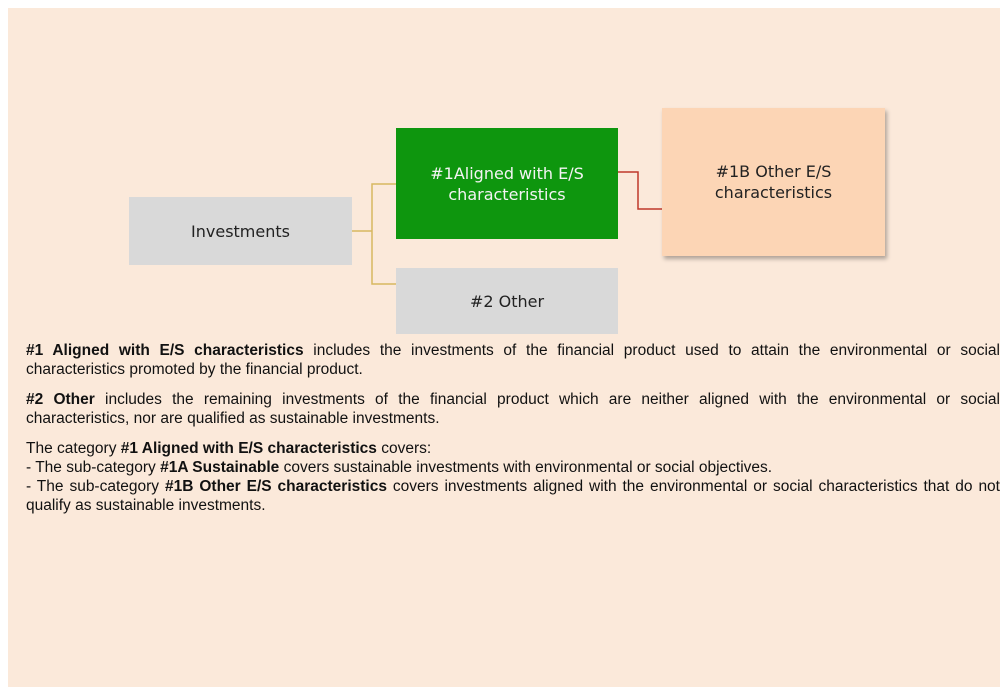 The height and width of the screenshot is (695, 1008). I want to click on node-label: #2 Other, so click(507, 301).